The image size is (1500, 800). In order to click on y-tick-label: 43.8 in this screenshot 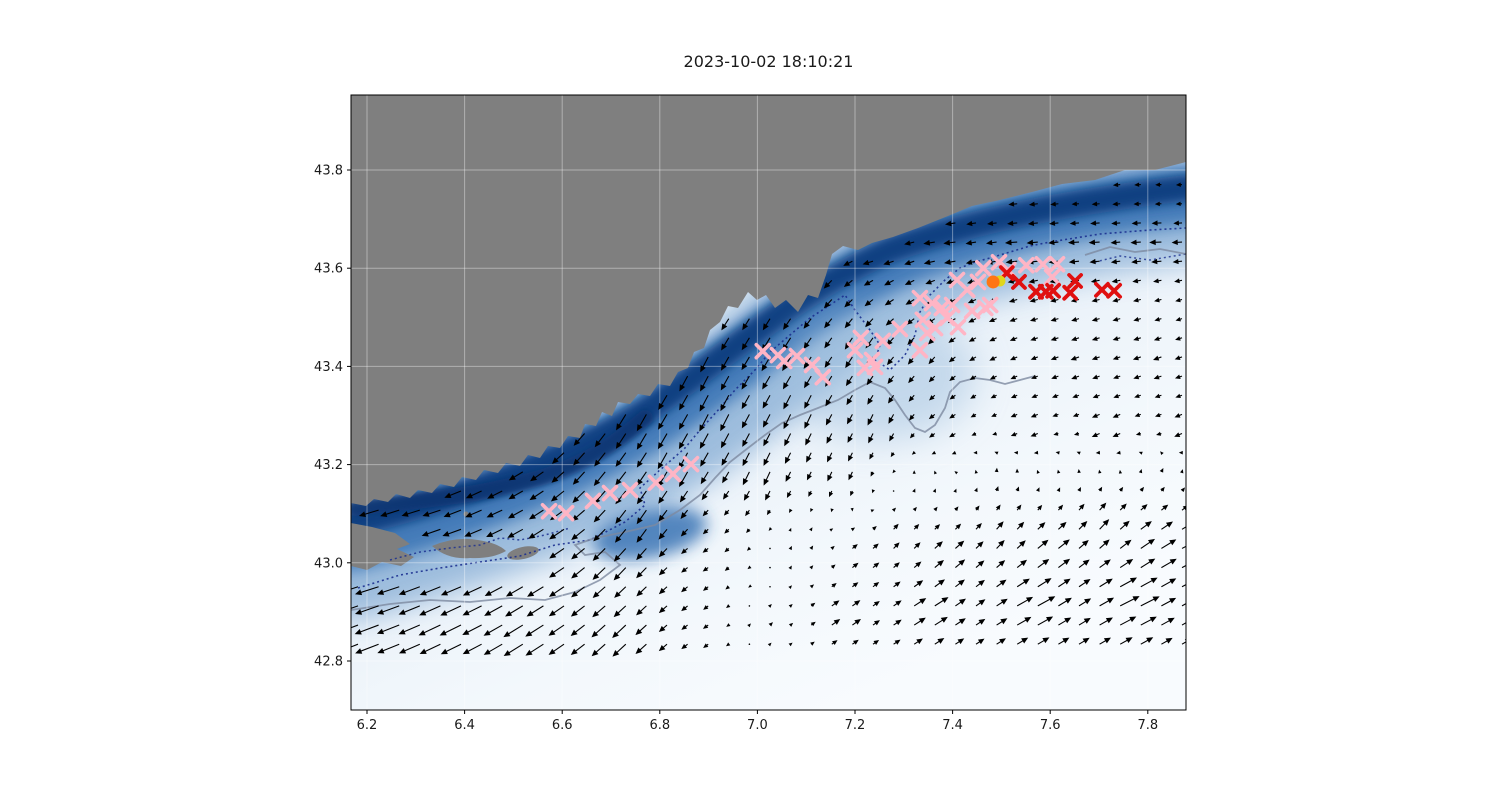, I will do `click(328, 171)`.